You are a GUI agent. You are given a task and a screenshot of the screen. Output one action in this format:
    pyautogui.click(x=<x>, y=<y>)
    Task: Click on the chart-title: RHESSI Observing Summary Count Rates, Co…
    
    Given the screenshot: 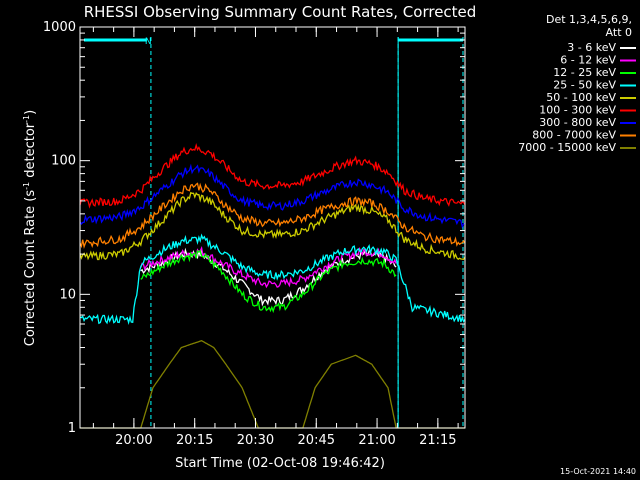 What is the action you would take?
    pyautogui.click(x=280, y=12)
    